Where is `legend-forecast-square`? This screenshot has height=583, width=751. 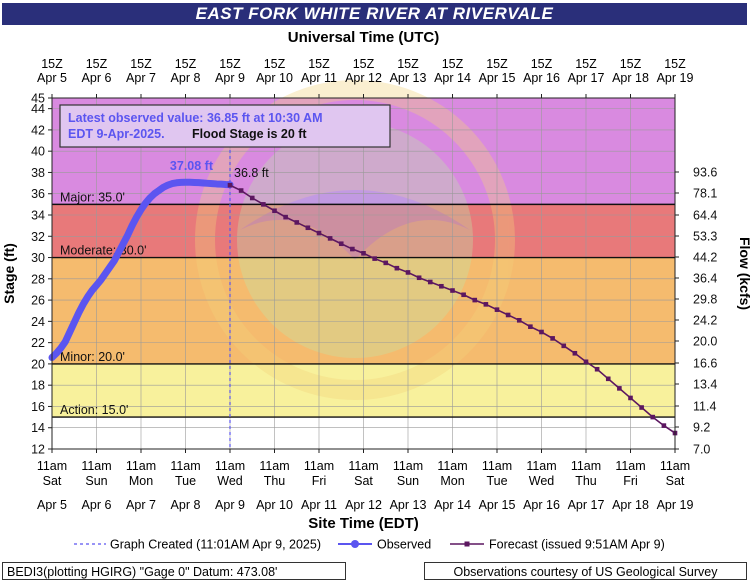 legend-forecast-square is located at coordinates (467, 544).